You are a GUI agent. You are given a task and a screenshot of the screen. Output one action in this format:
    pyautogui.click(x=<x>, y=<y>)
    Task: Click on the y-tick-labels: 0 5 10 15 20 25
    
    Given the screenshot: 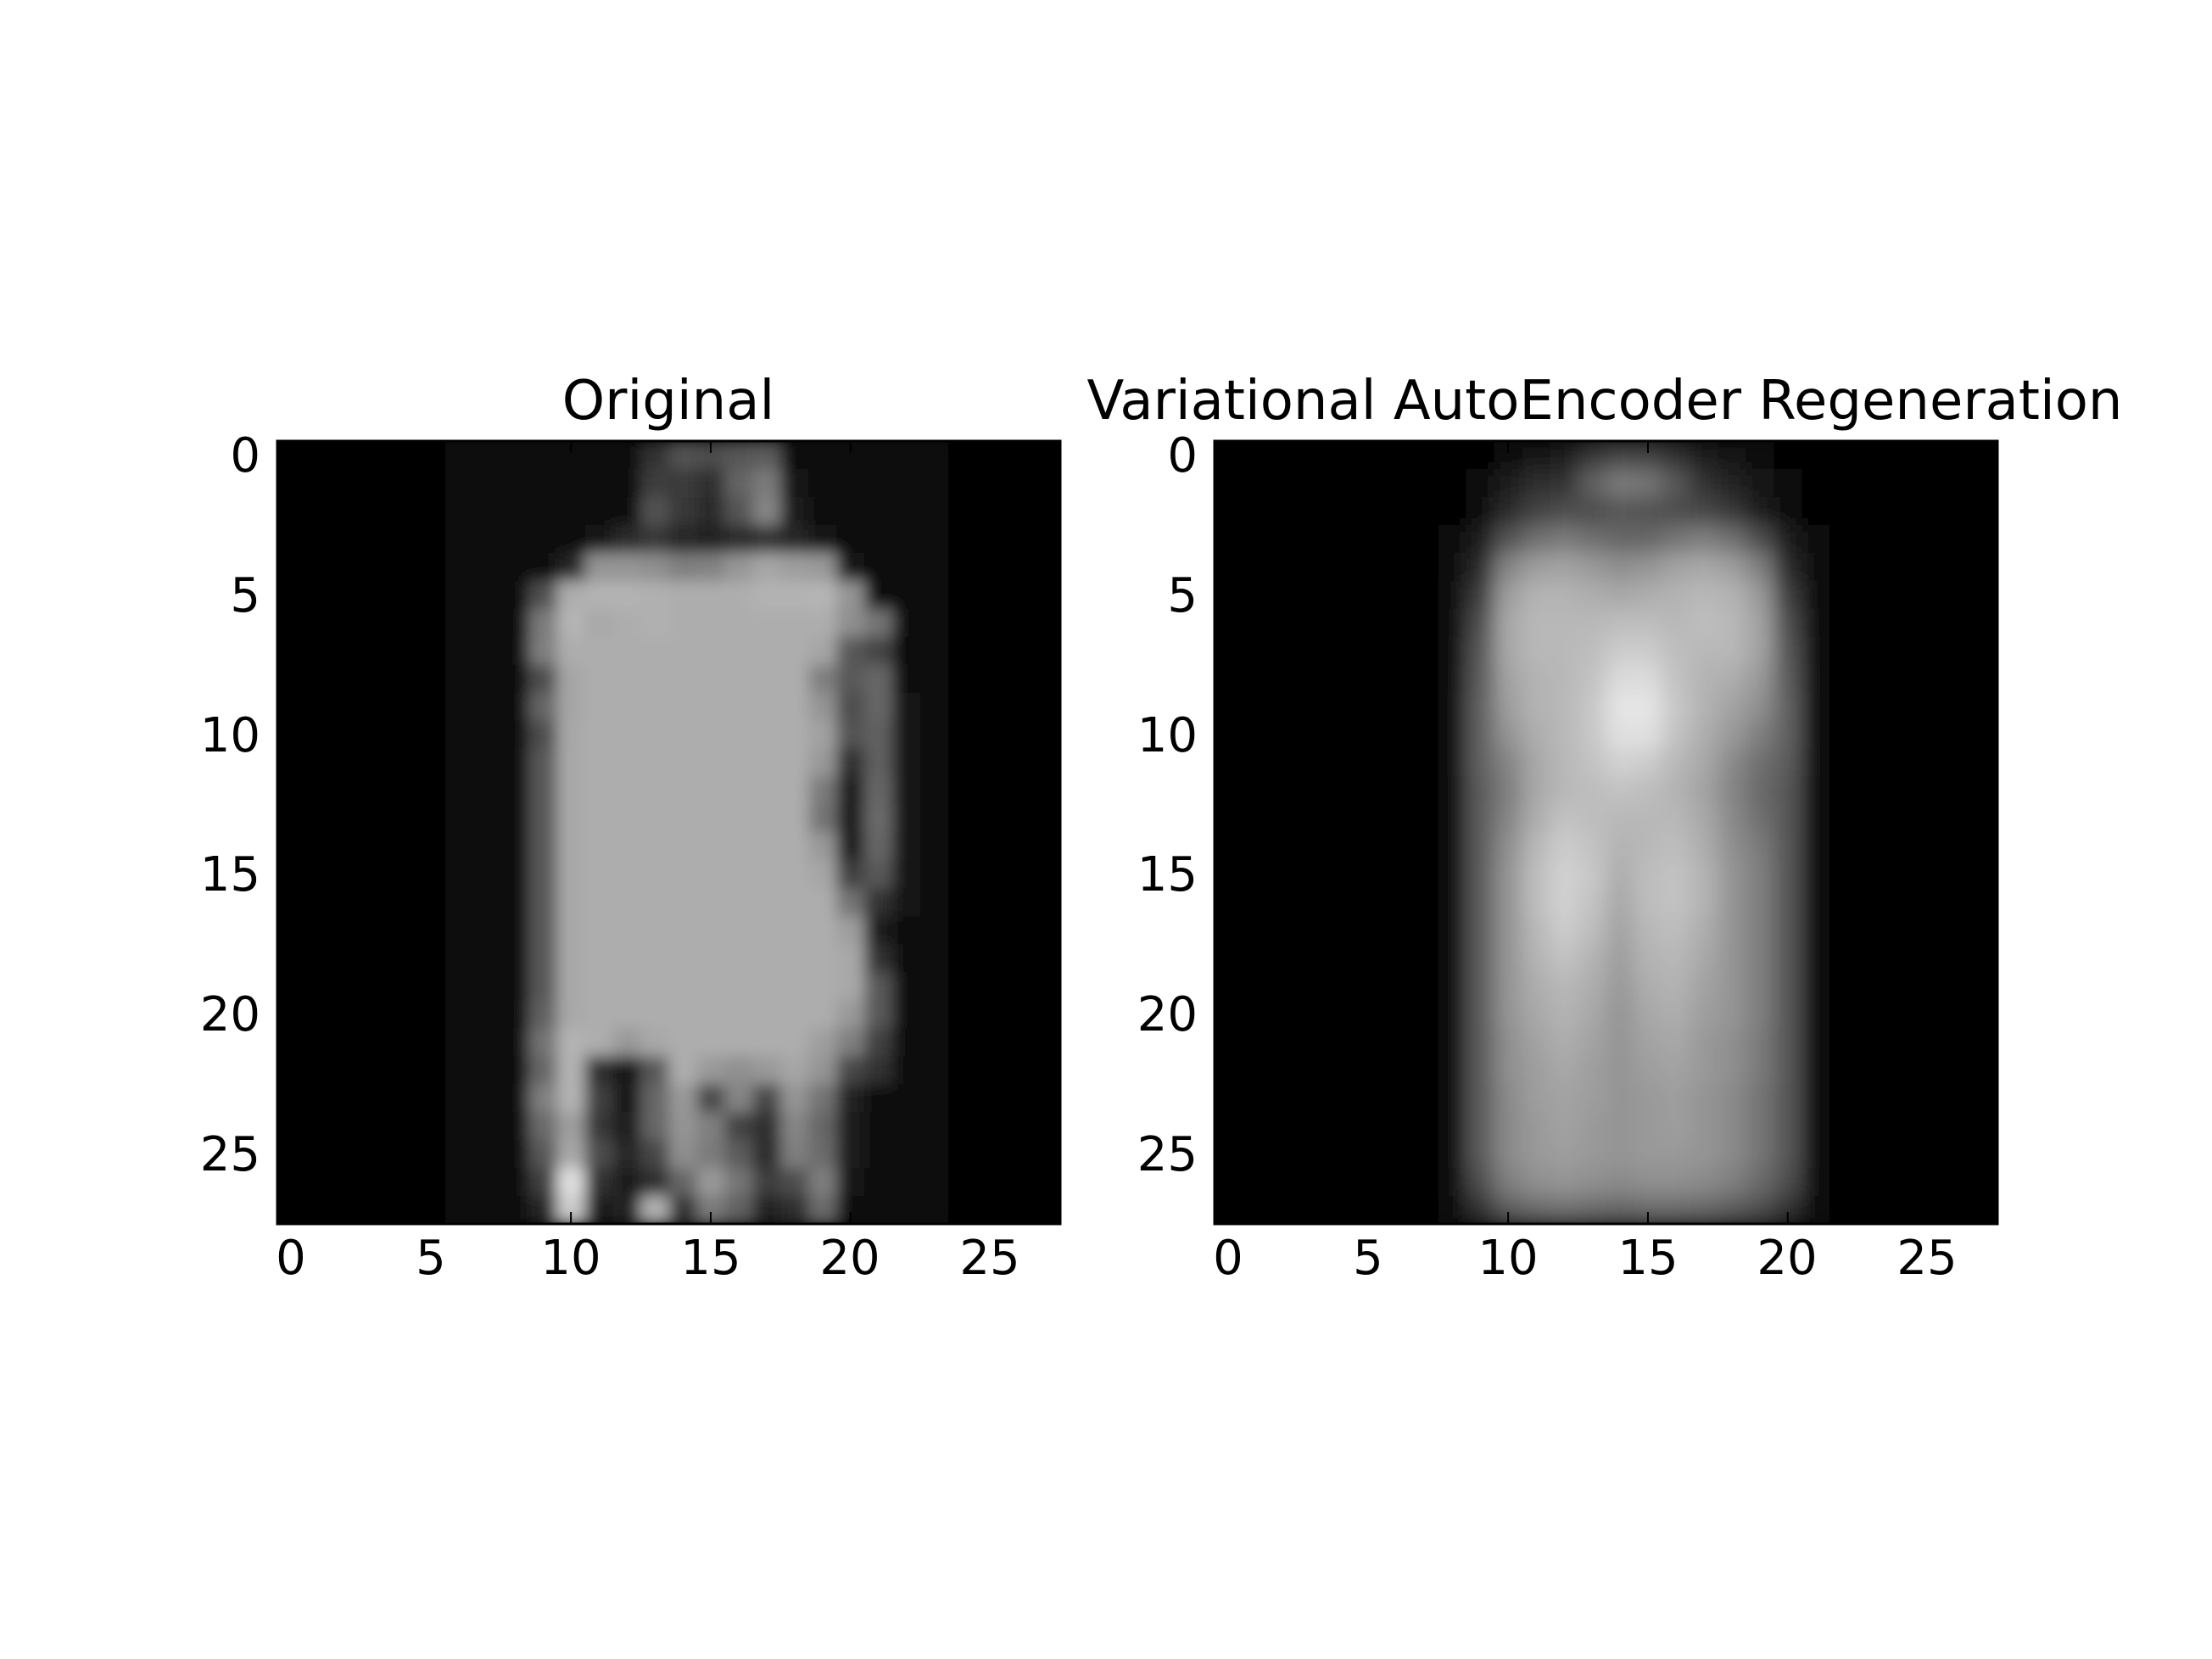 What is the action you would take?
    pyautogui.click(x=1168, y=805)
    